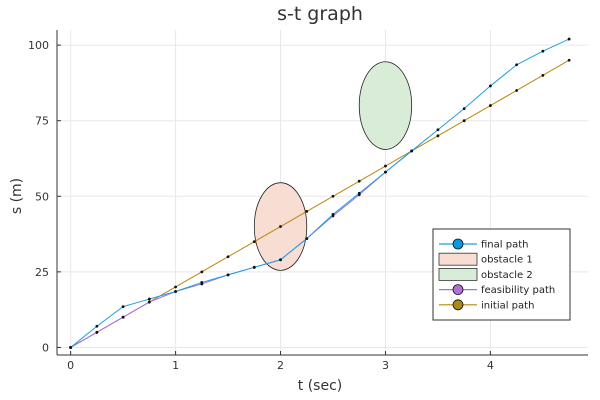 Image resolution: width=600 pixels, height=400 pixels. Describe the element at coordinates (320, 14) in the screenshot. I see `chart-title: s-t graph` at that location.